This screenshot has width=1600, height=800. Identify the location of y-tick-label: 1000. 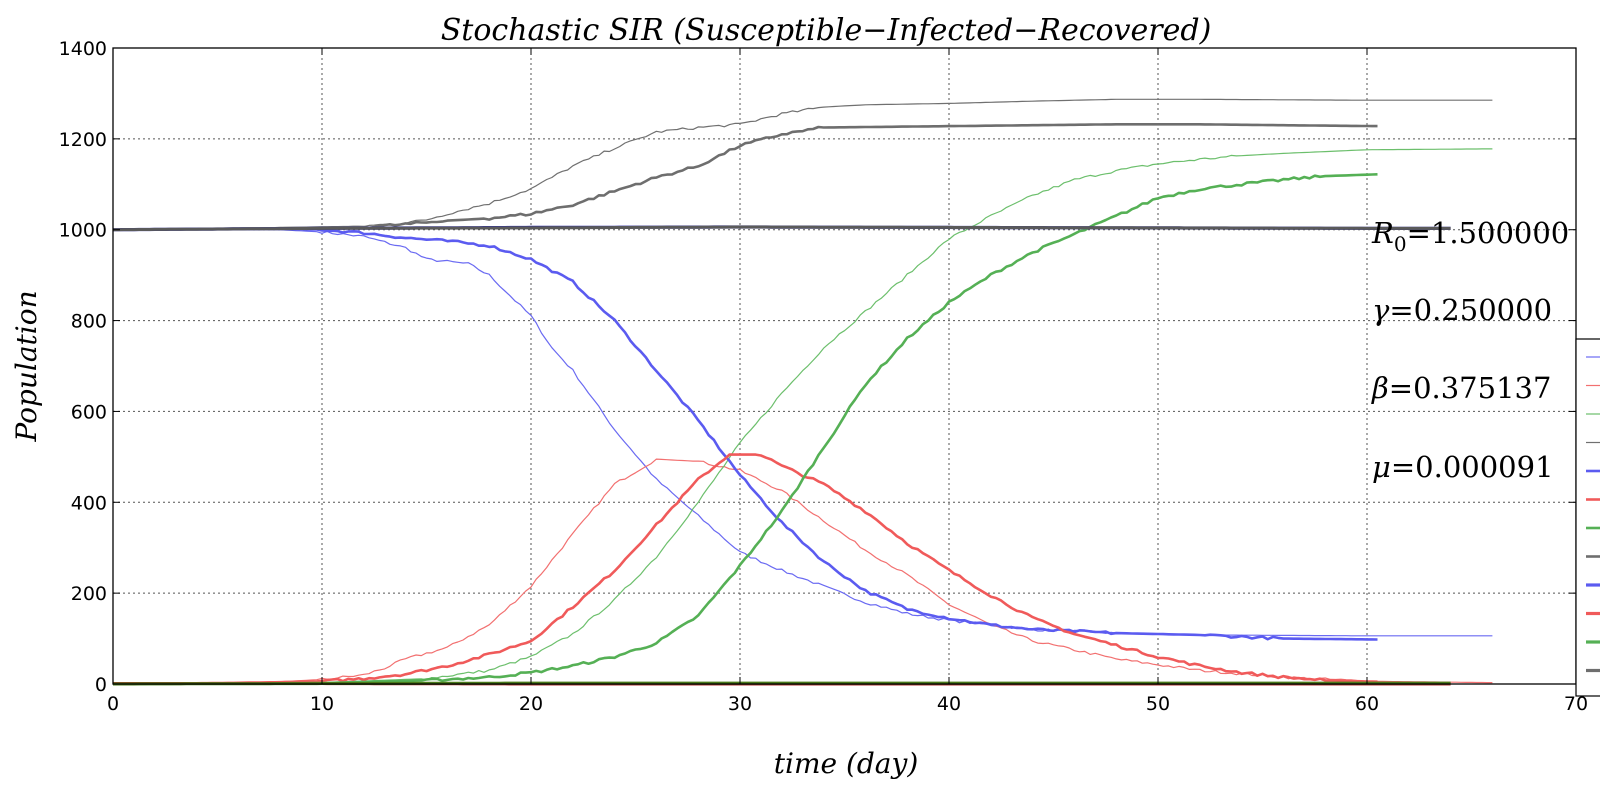
(83, 231).